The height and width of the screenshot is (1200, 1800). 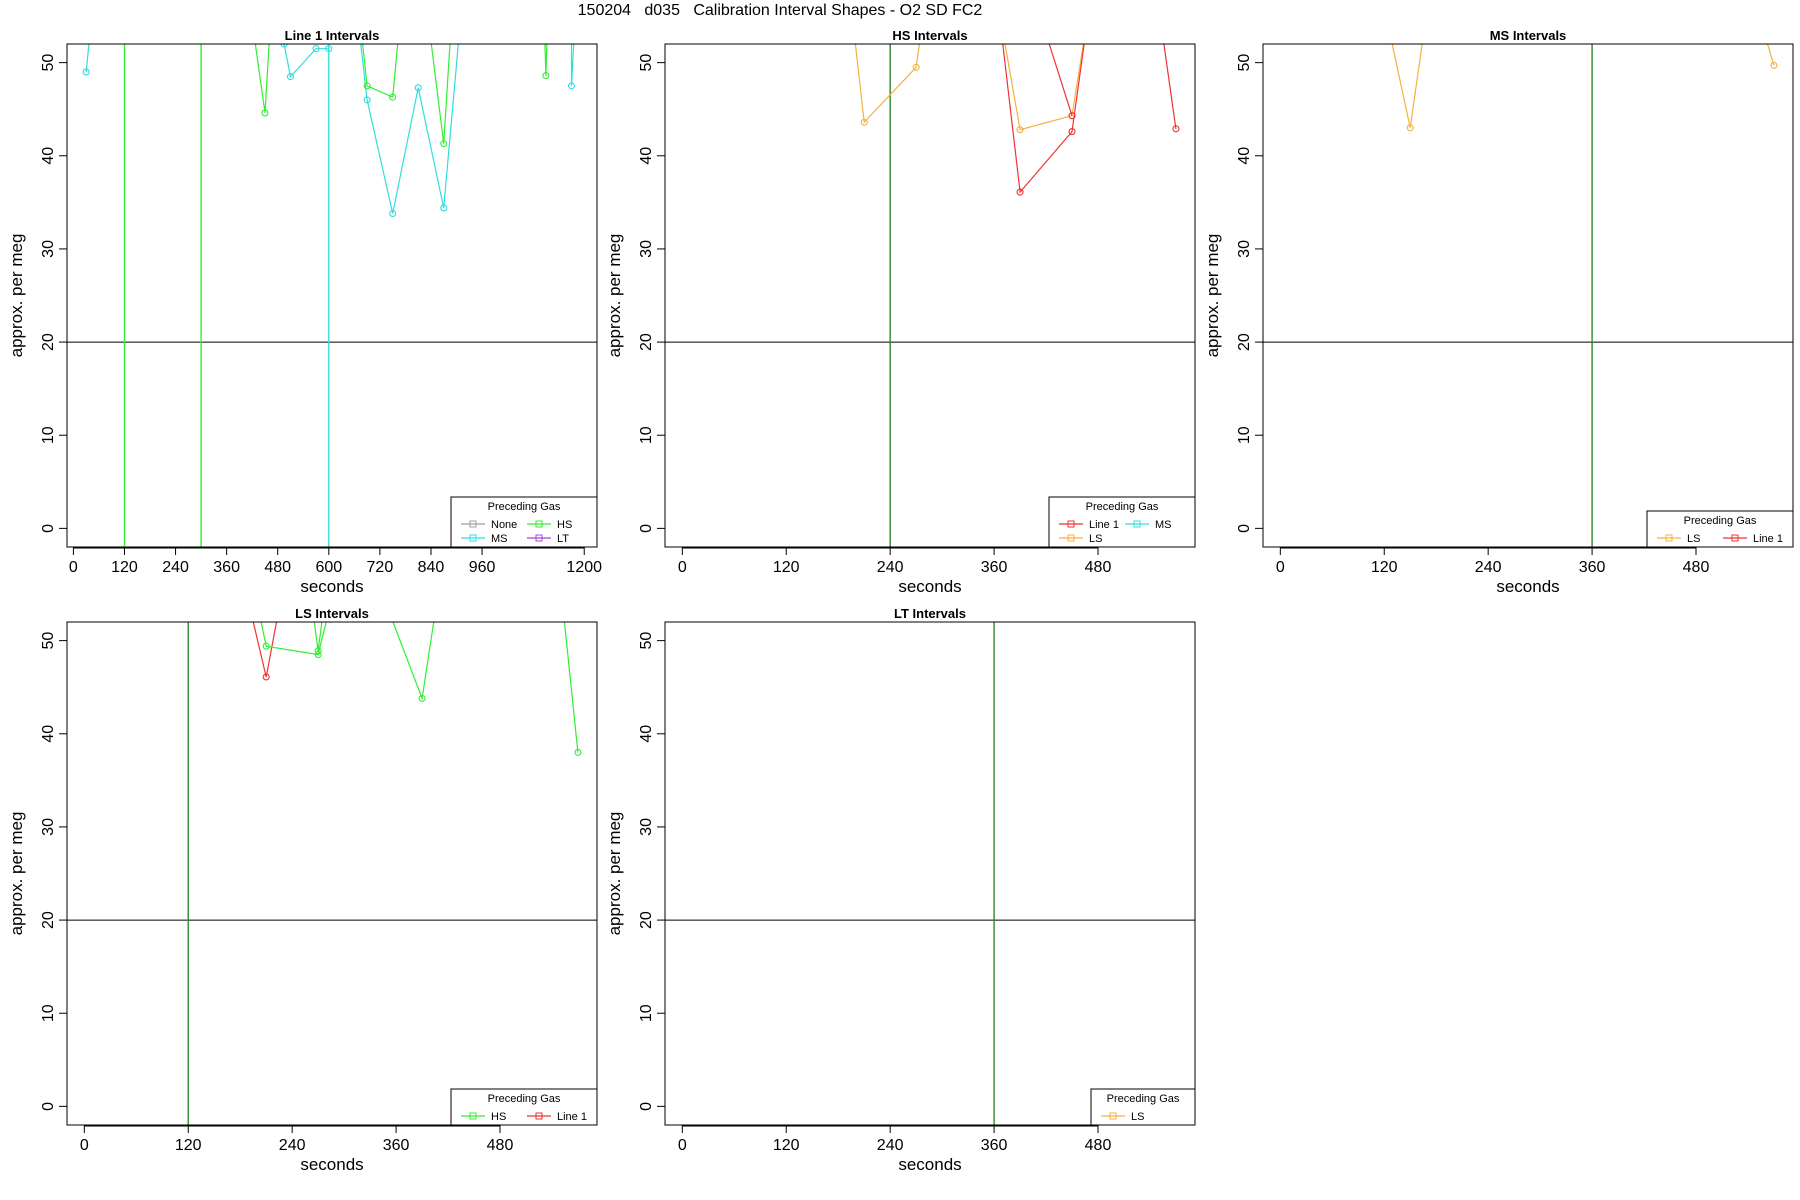 I want to click on panel-title: LT Intervals, so click(x=930, y=613).